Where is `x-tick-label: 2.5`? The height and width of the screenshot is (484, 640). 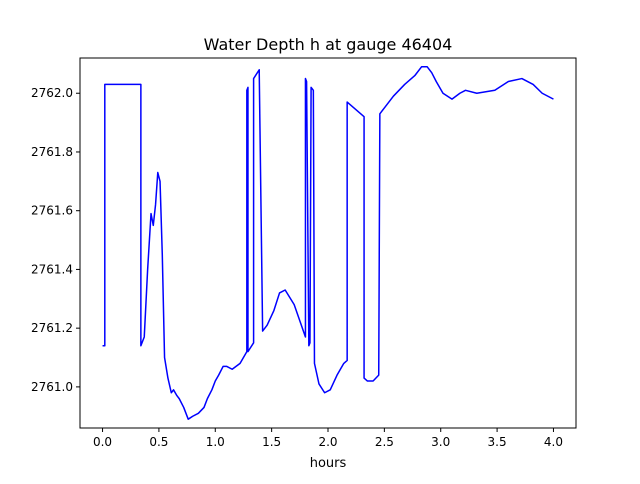 x-tick-label: 2.5 is located at coordinates (384, 442).